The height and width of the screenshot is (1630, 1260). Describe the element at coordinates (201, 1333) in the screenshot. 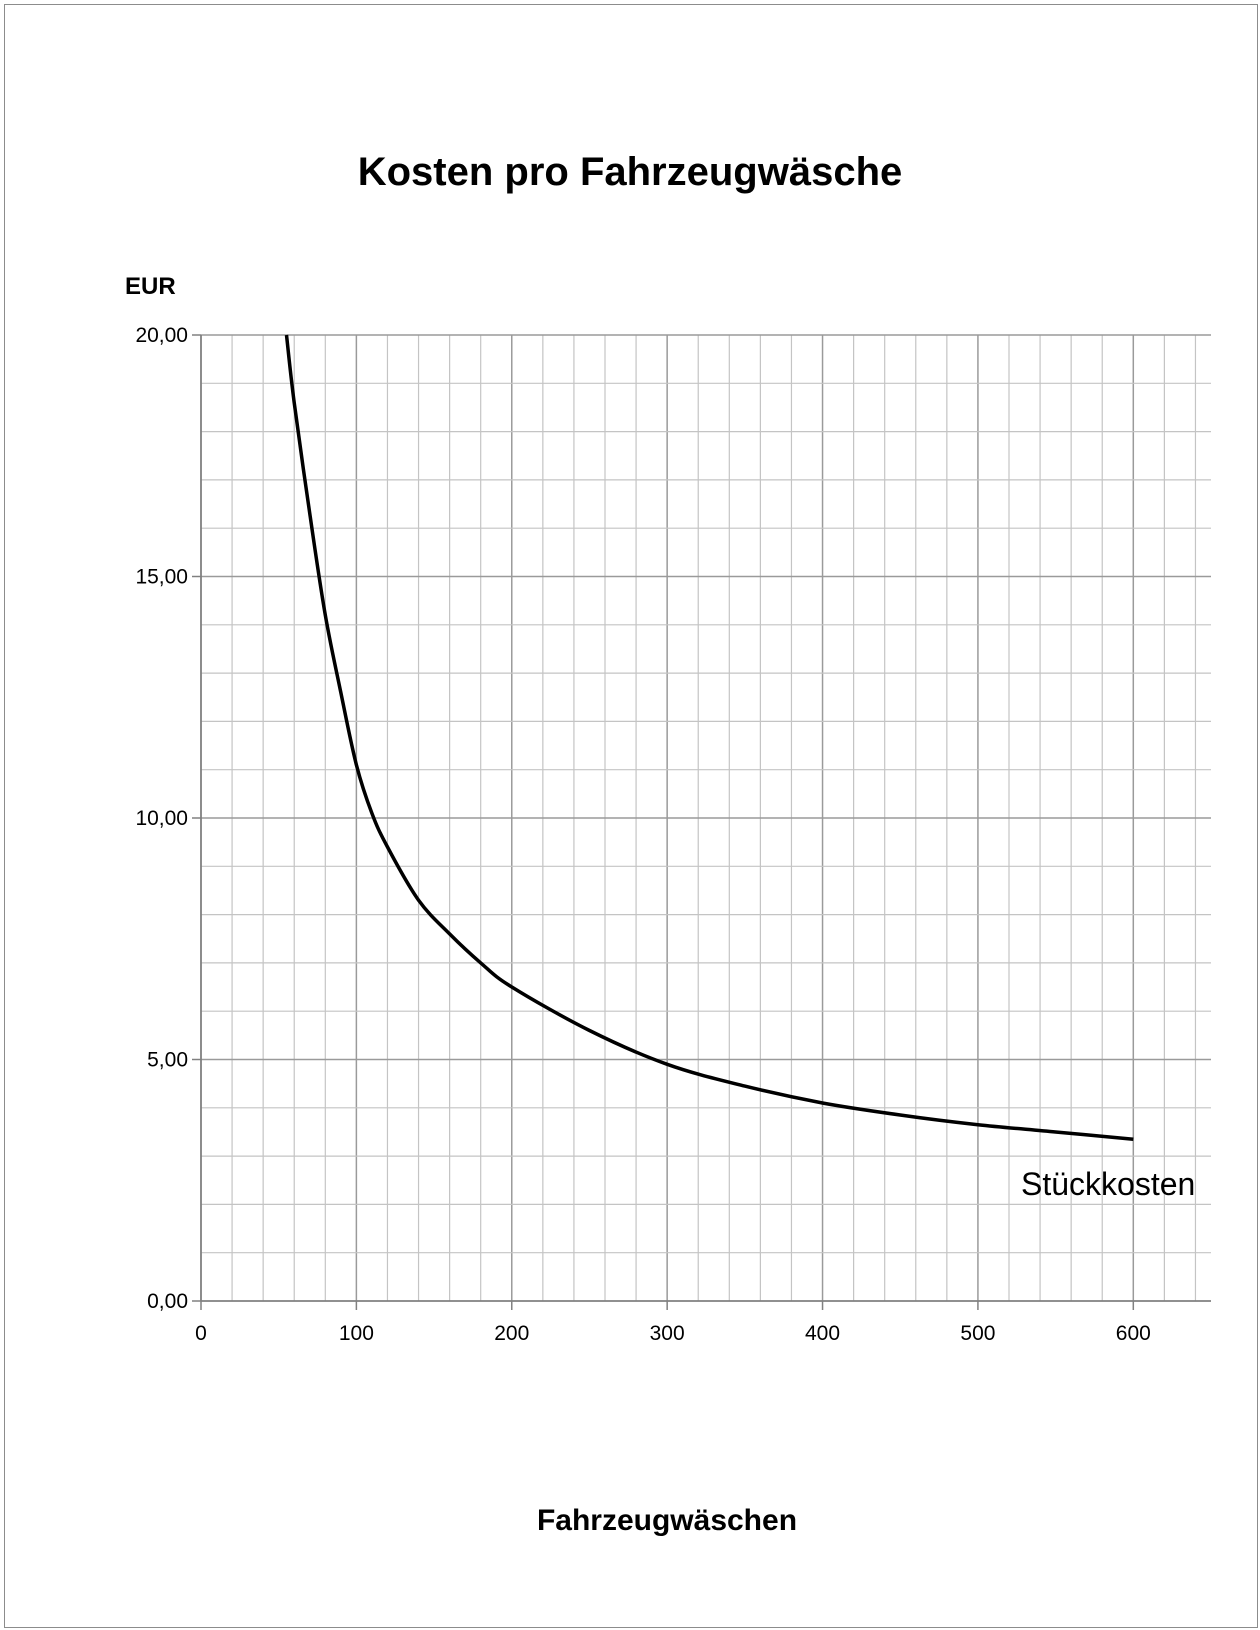

I see `x-tick-label: 0` at that location.